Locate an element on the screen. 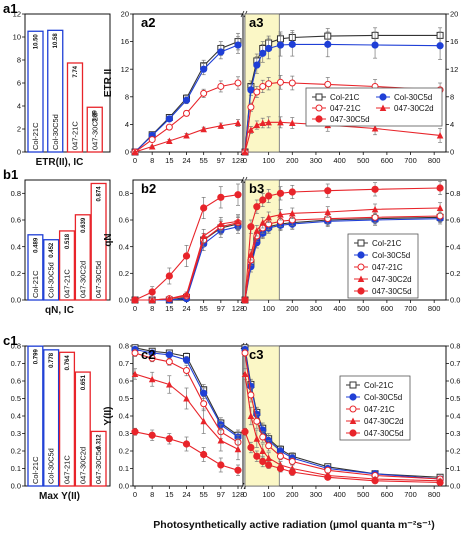  series-c2-047-30C2d is located at coordinates (186, 414).